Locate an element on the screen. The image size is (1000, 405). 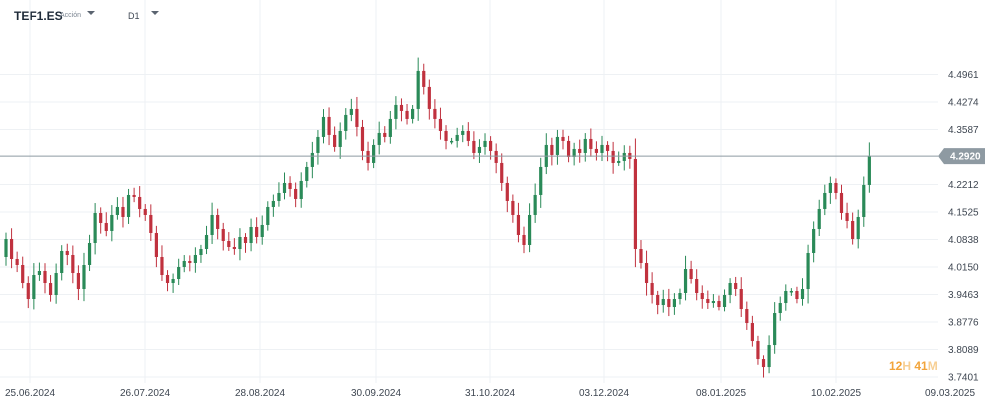
x-tick-label: 08.01.2025 is located at coordinates (721, 393).